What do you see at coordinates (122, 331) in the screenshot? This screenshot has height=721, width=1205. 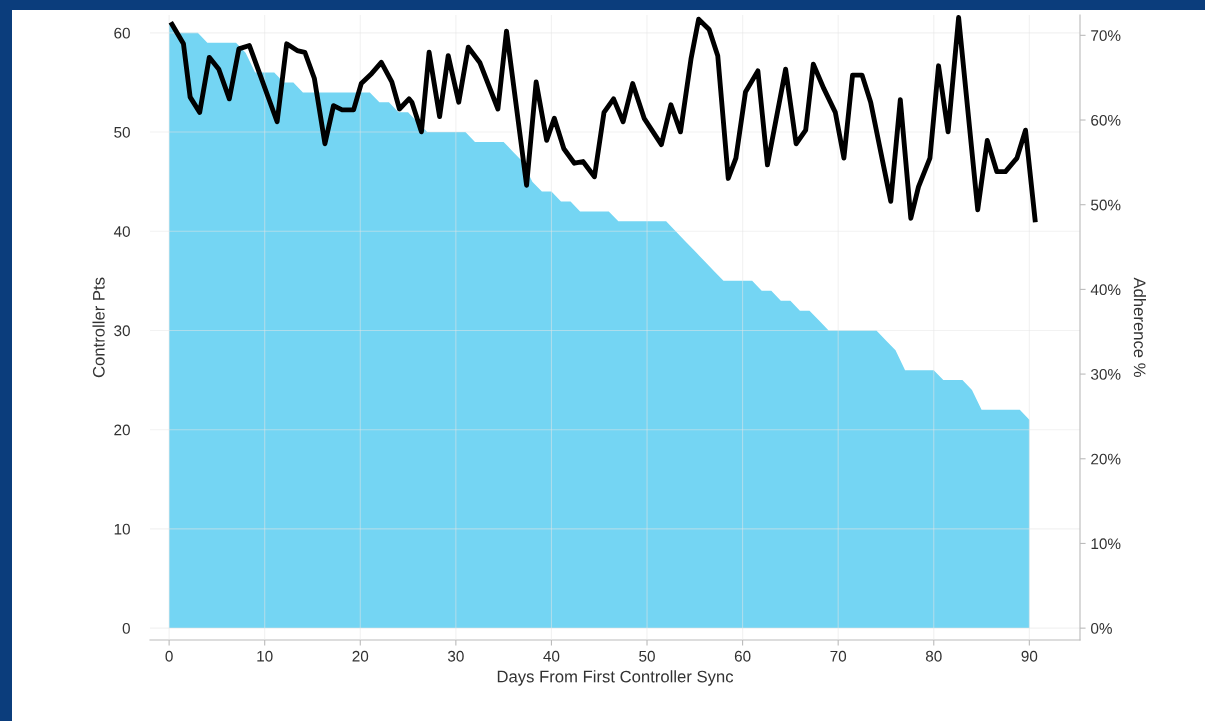 I see `y-tick-label: 30` at bounding box center [122, 331].